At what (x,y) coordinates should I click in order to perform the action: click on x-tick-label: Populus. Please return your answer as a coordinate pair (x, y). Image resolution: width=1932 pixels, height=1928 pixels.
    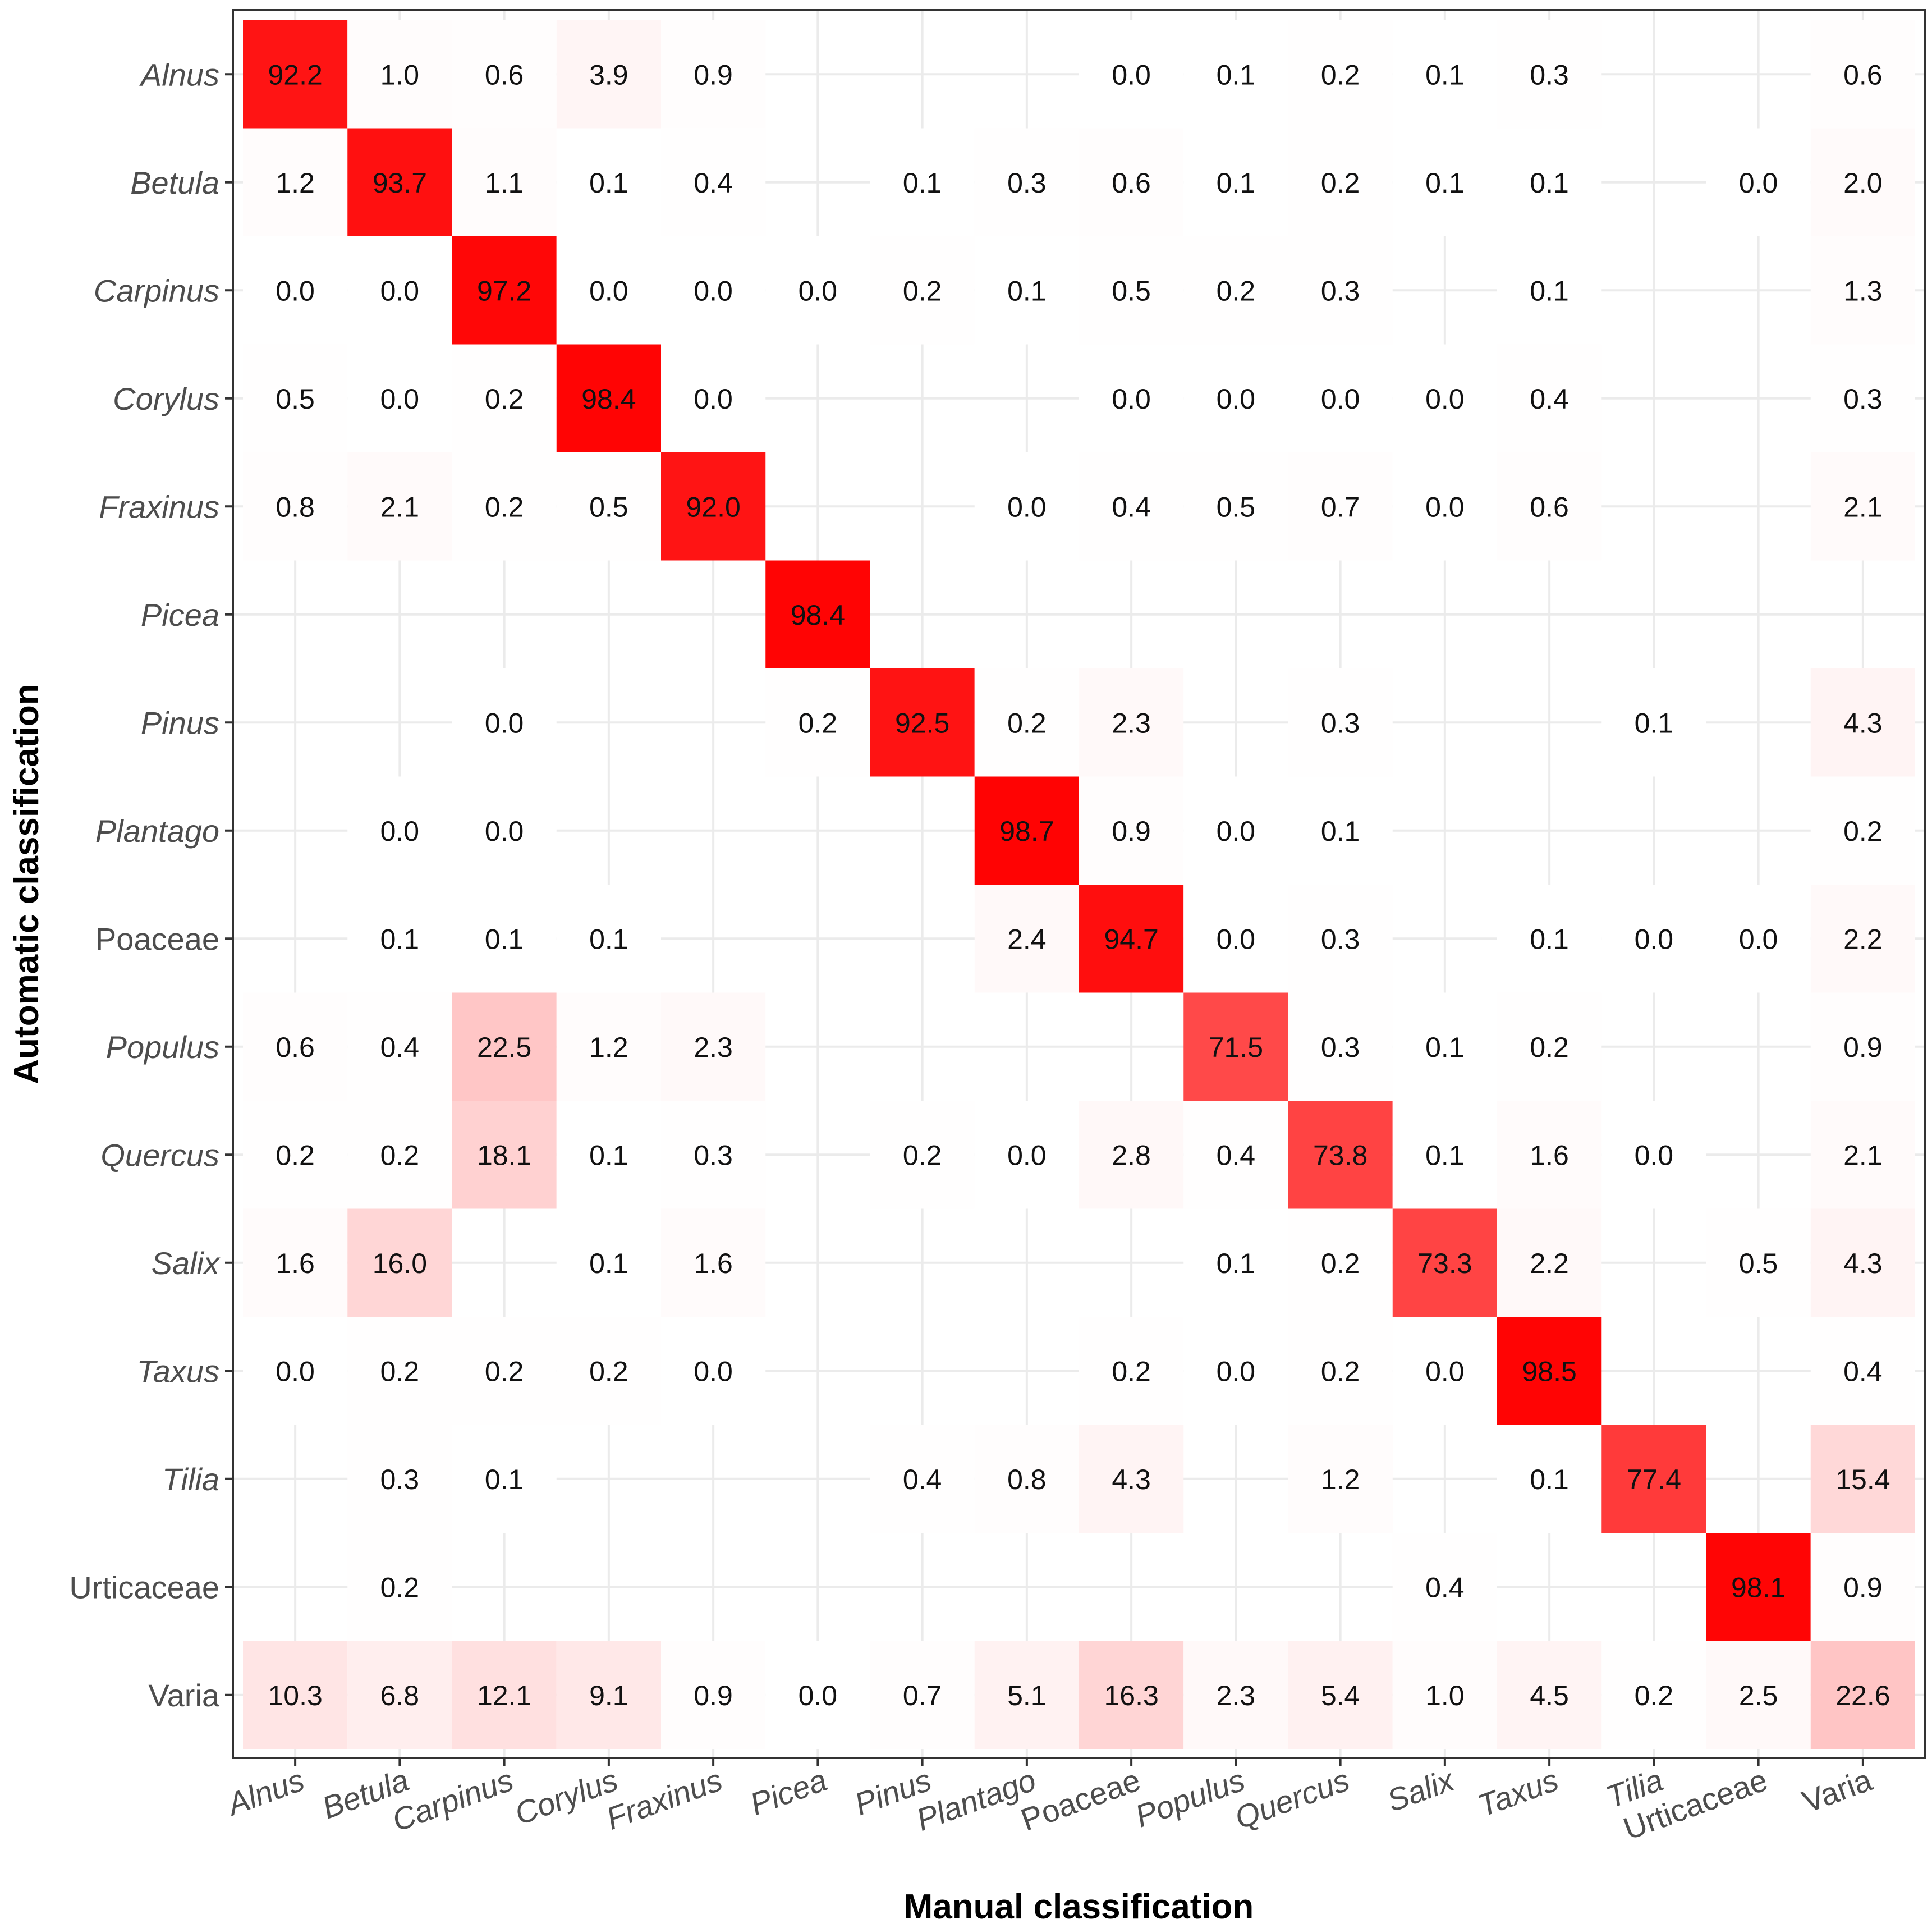
    Looking at the image, I should click on (1190, 1798).